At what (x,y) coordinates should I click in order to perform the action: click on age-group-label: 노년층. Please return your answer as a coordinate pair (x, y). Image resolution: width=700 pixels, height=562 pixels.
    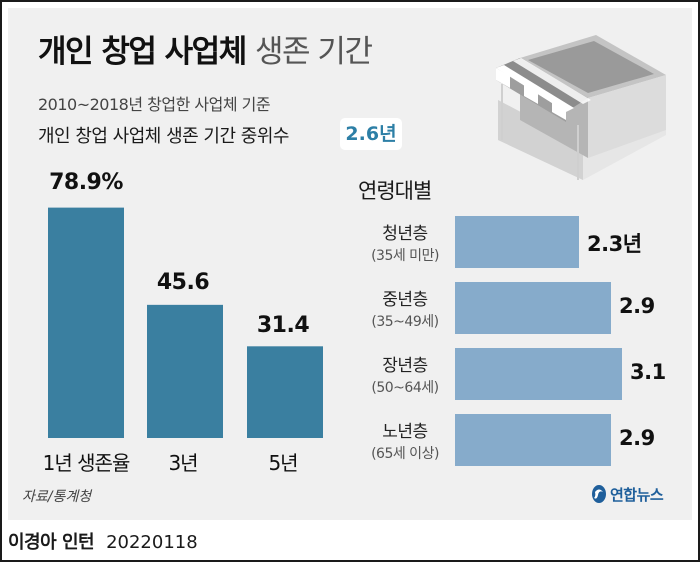
    Looking at the image, I should click on (405, 432).